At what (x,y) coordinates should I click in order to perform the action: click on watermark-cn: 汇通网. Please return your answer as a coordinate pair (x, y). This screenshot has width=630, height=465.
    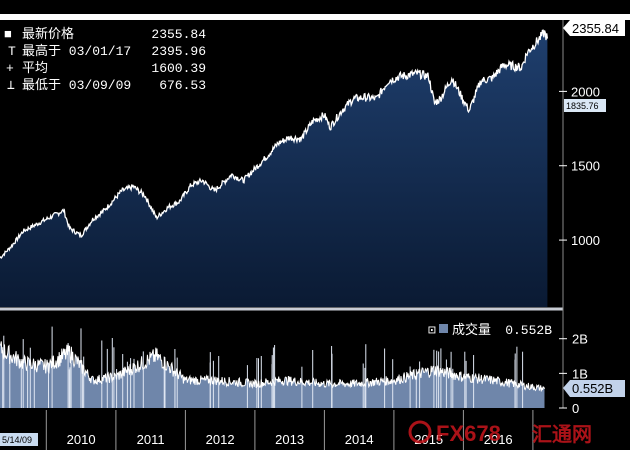
    Looking at the image, I should click on (562, 434).